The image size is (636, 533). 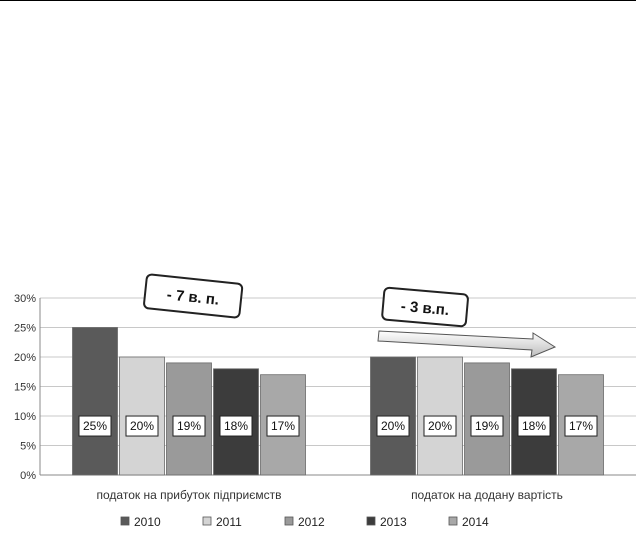 What do you see at coordinates (467, 344) in the screenshot?
I see `trend-arrow` at bounding box center [467, 344].